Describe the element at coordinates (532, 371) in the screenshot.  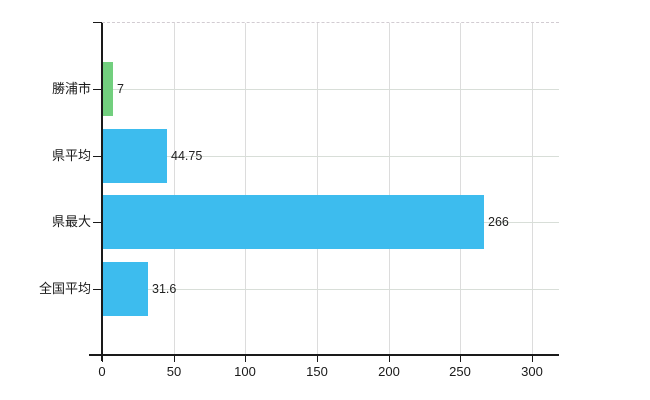
I see `x-axis-tick-label: 300` at that location.